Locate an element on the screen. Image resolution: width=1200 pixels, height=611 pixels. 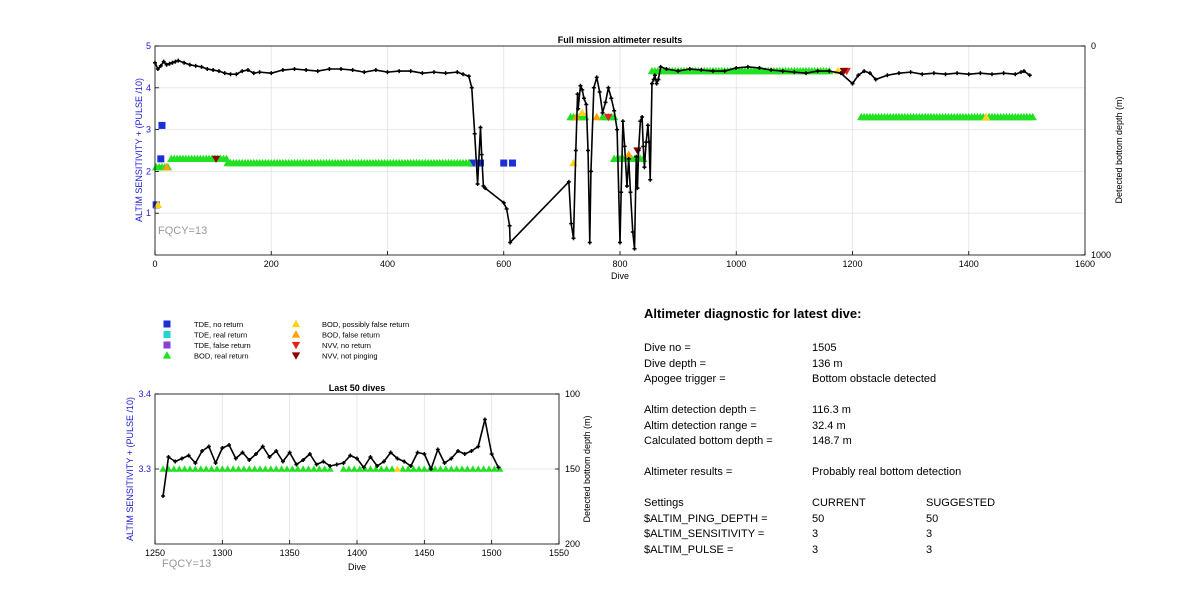
legend-label: BOD, possibly false return is located at coordinates (365, 324).